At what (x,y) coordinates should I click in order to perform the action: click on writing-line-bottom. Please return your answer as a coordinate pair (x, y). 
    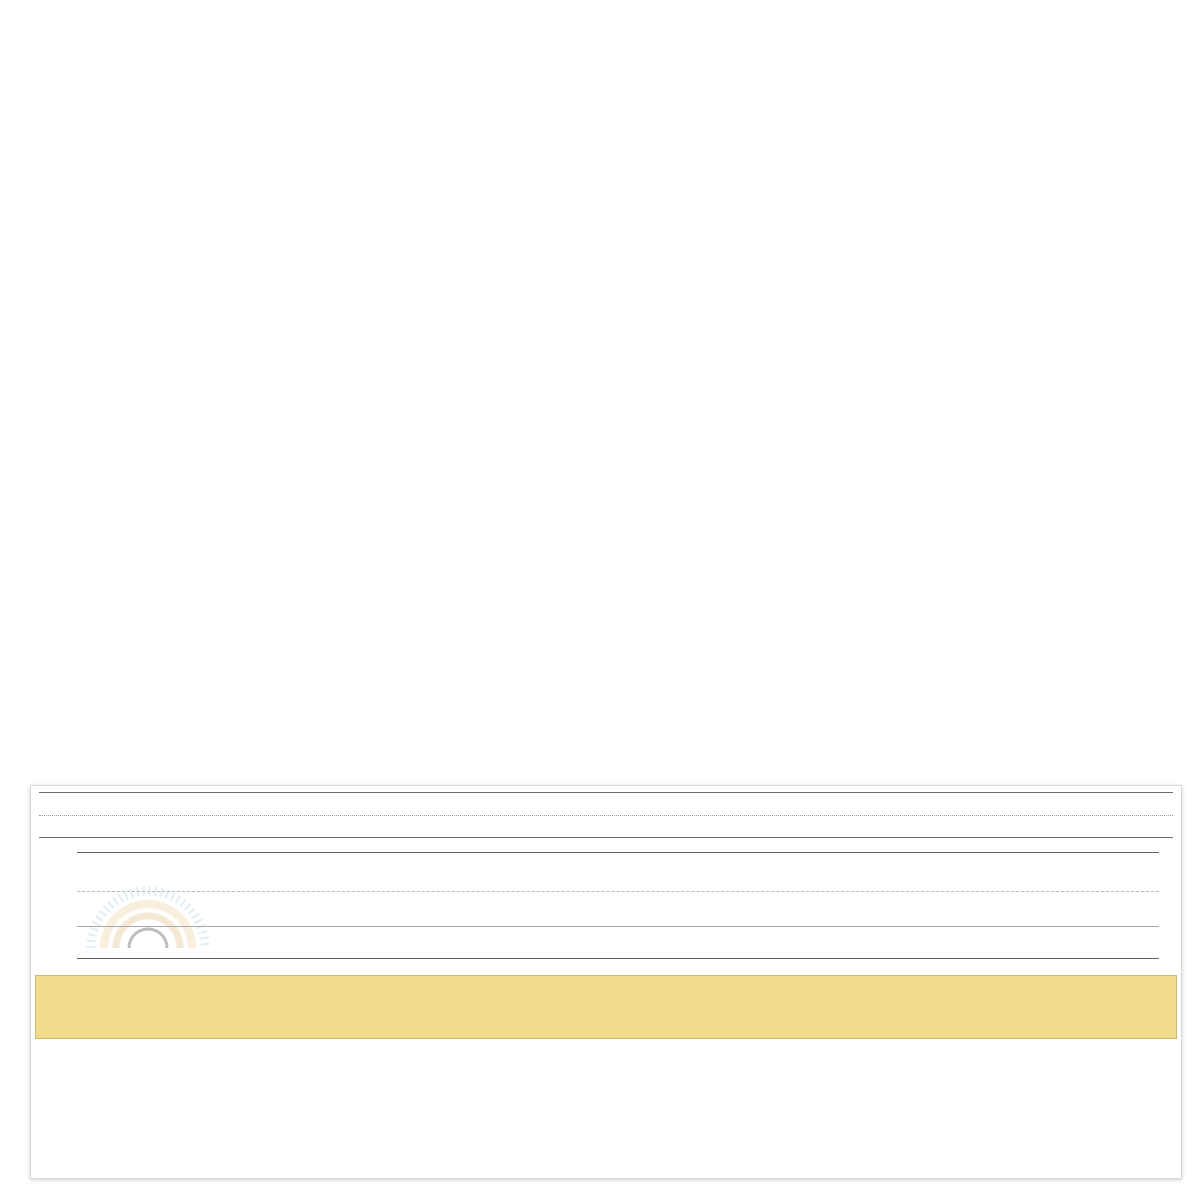
    Looking at the image, I should click on (618, 958).